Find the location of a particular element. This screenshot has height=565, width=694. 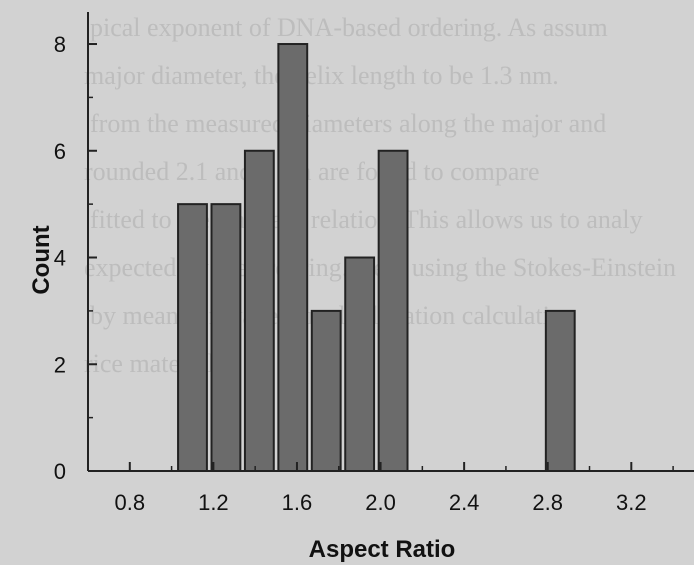

y-tick-label: 0 is located at coordinates (60, 471).